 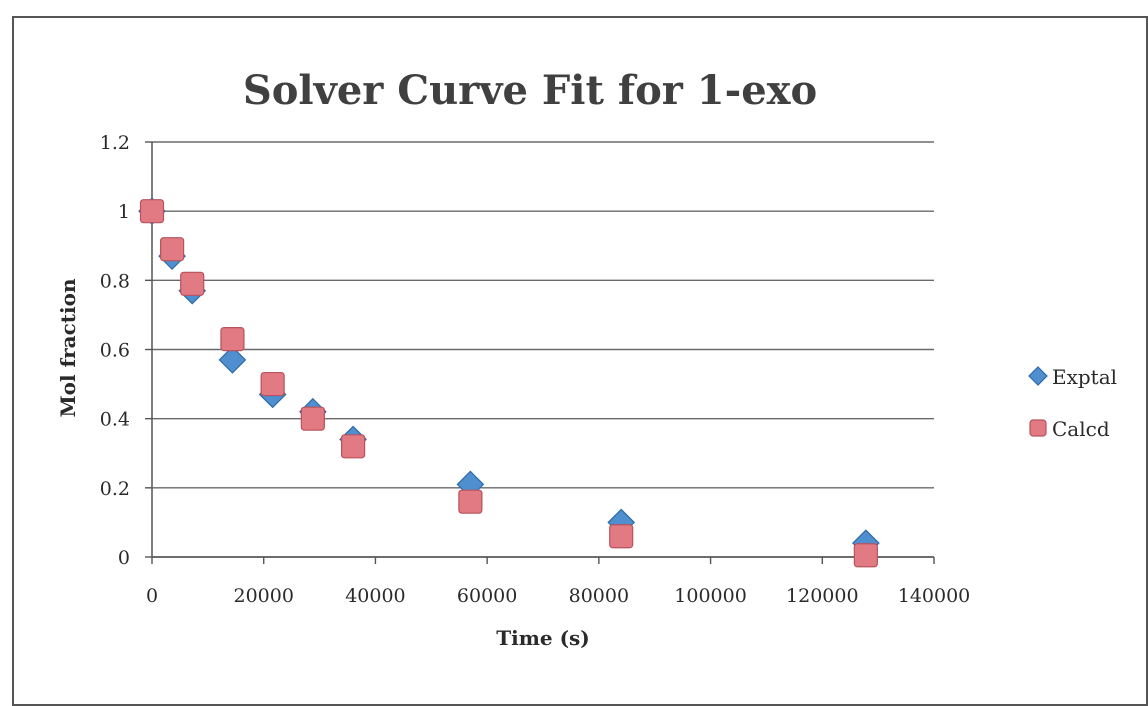 I want to click on y-tick-label: 1.2, so click(x=115, y=143).